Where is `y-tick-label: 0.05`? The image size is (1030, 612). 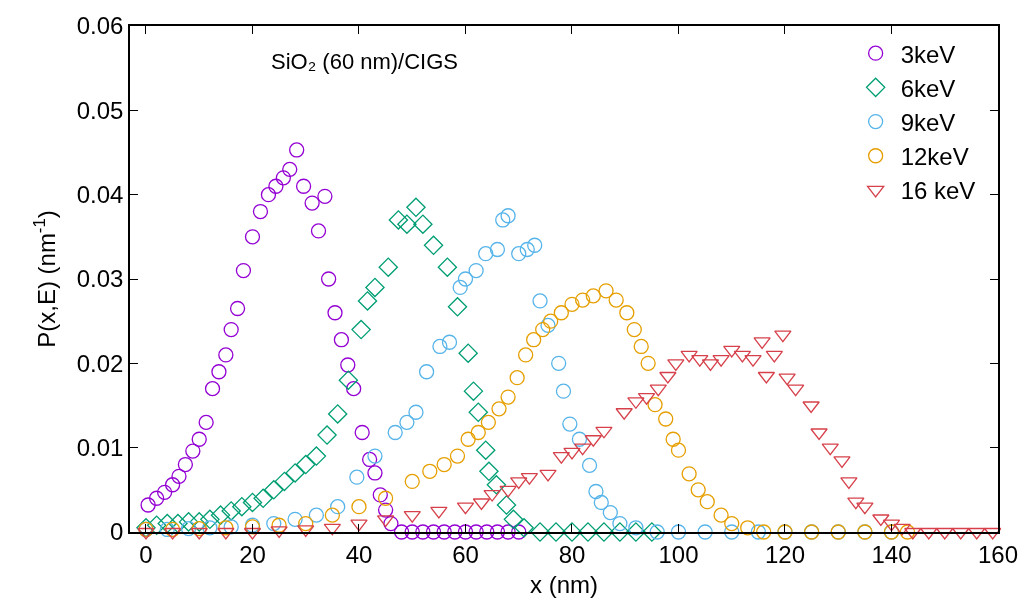
y-tick-label: 0.05 is located at coordinates (100, 110).